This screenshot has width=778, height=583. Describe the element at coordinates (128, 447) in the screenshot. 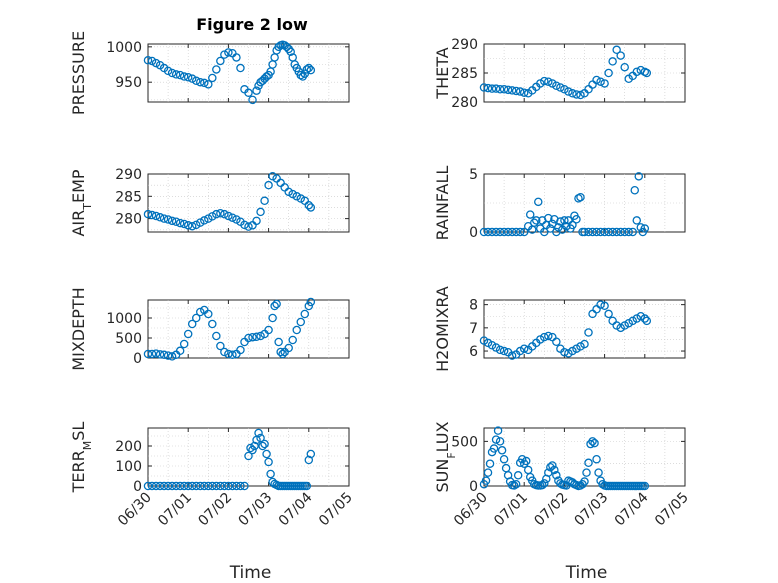

I see `y-tick-label: 200` at that location.